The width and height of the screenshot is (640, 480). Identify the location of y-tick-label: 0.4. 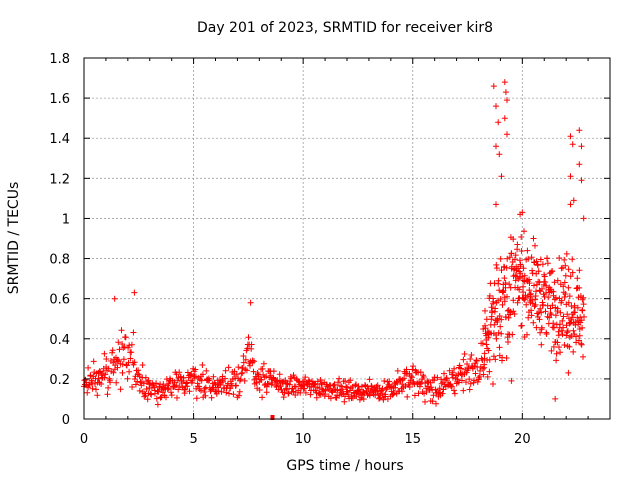
(59, 340).